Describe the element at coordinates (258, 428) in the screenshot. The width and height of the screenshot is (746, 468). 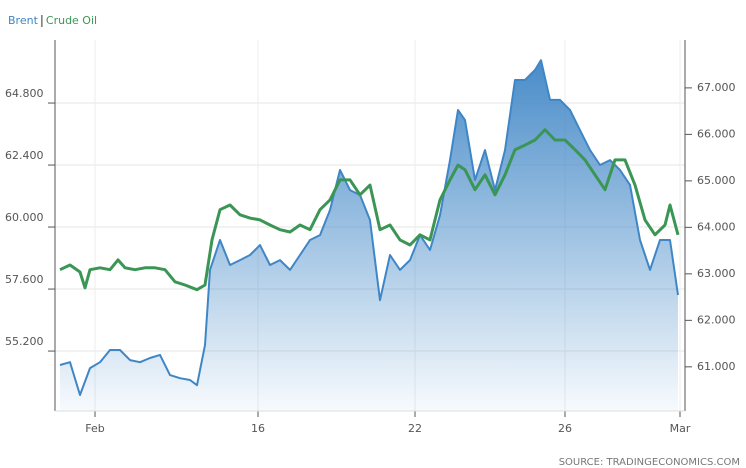
I see `x-tick-label: 16` at that location.